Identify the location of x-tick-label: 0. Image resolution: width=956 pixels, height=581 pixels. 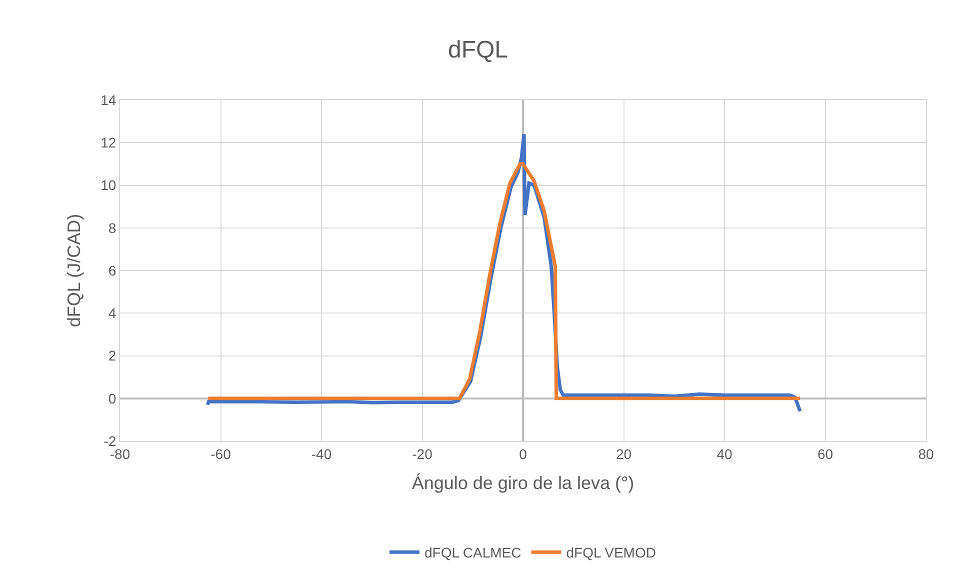
(523, 454).